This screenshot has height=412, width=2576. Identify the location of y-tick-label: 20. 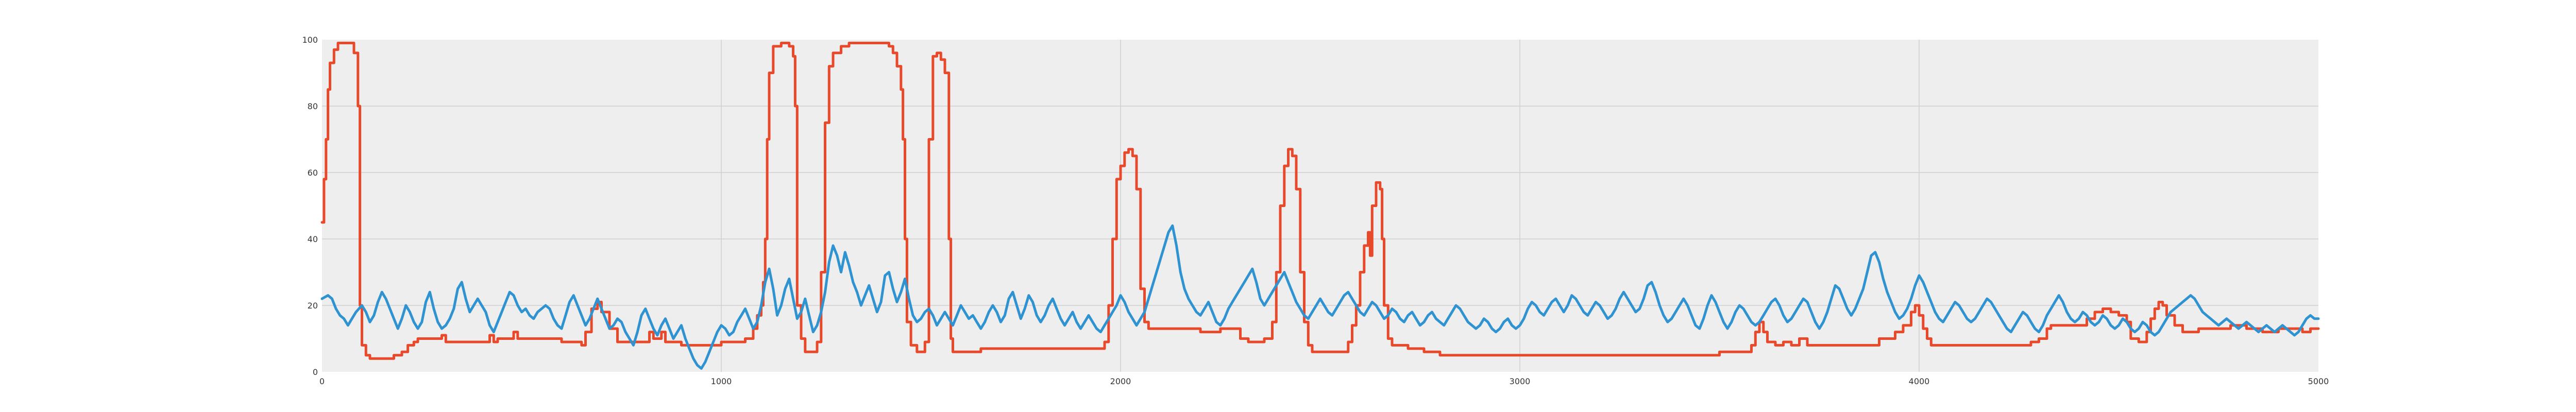
(313, 306).